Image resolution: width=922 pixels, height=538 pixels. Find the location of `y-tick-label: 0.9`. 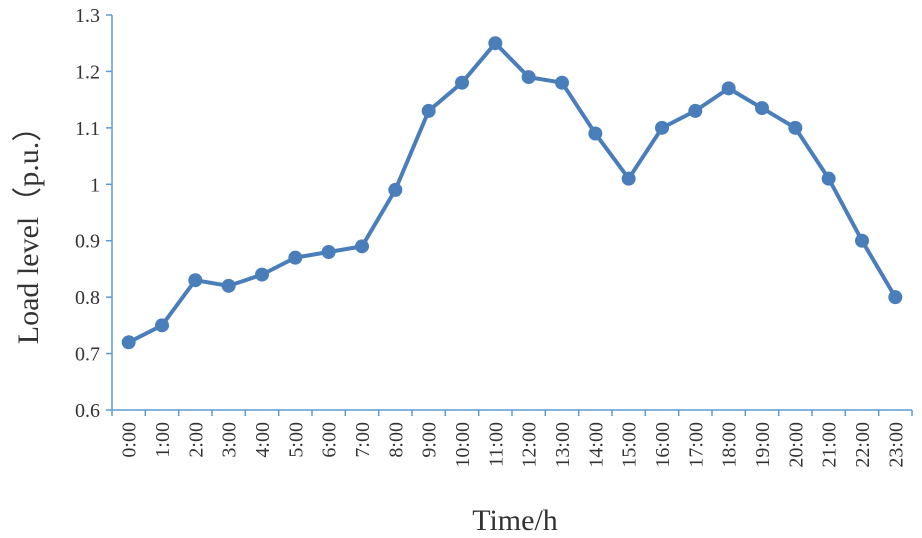

y-tick-label: 0.9 is located at coordinates (87, 242).